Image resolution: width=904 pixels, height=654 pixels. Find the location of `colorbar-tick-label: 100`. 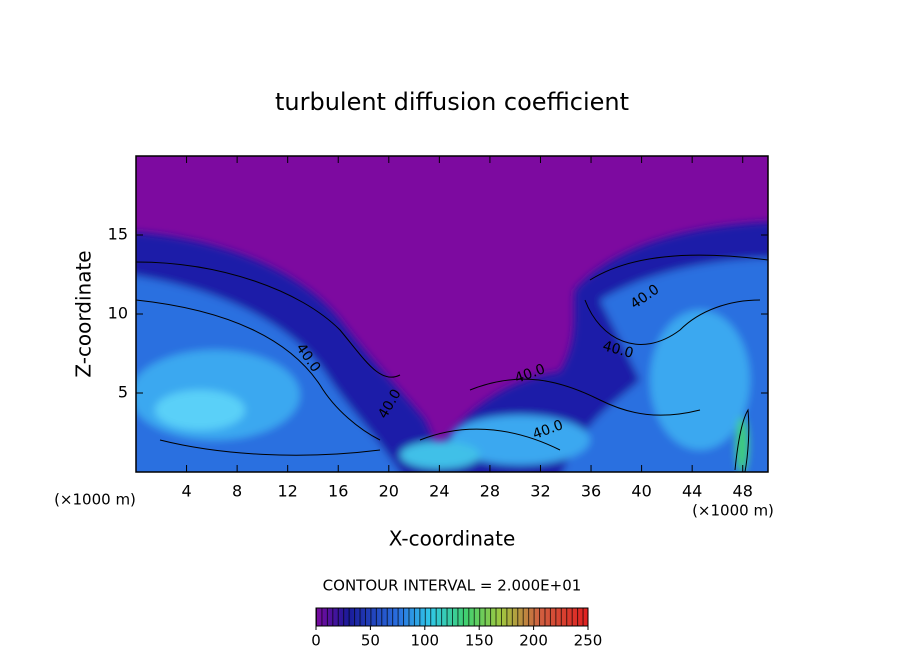

colorbar-tick-label: 100 is located at coordinates (424, 641).